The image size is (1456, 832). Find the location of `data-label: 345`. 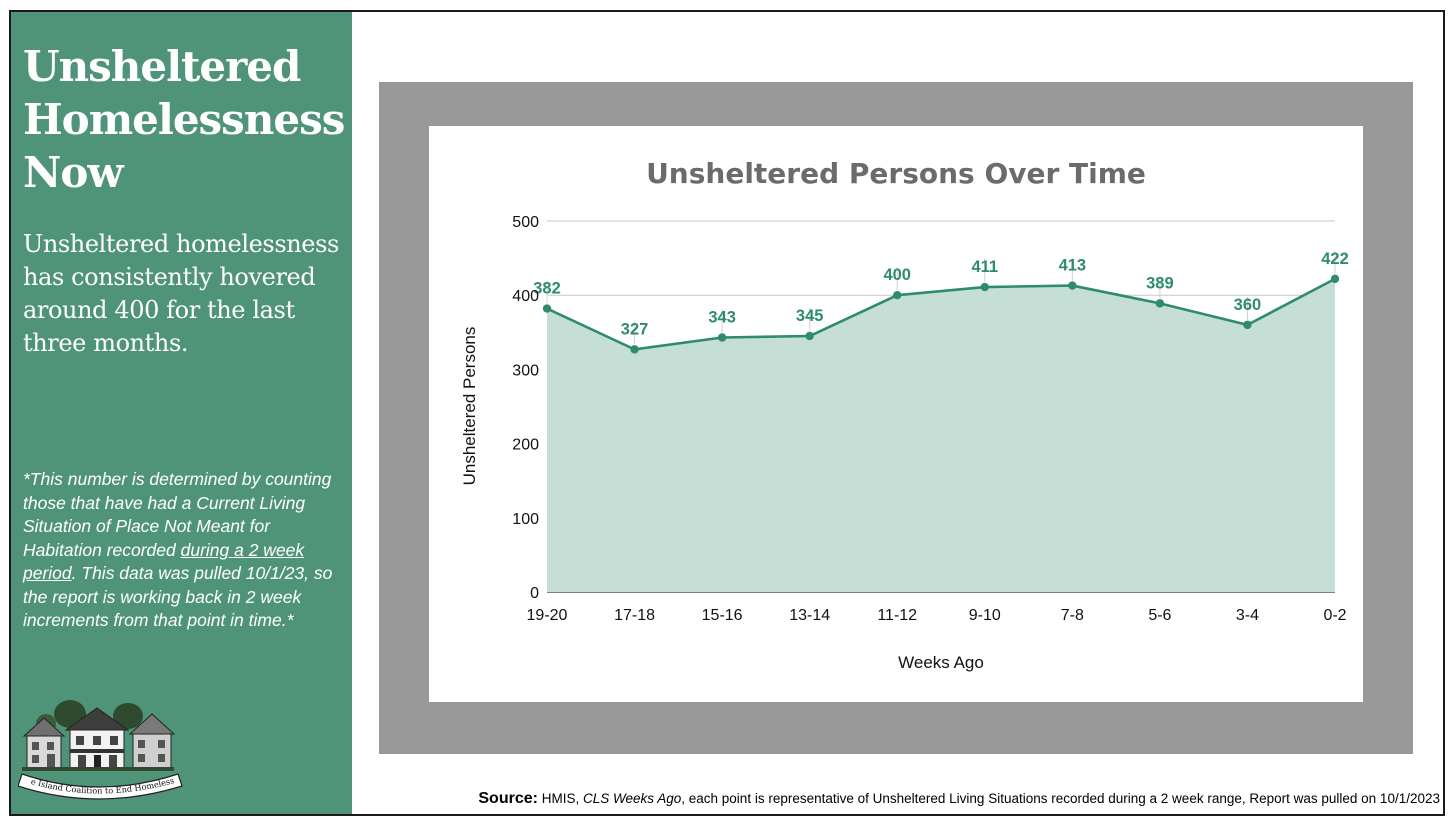

data-label: 345 is located at coordinates (810, 316).